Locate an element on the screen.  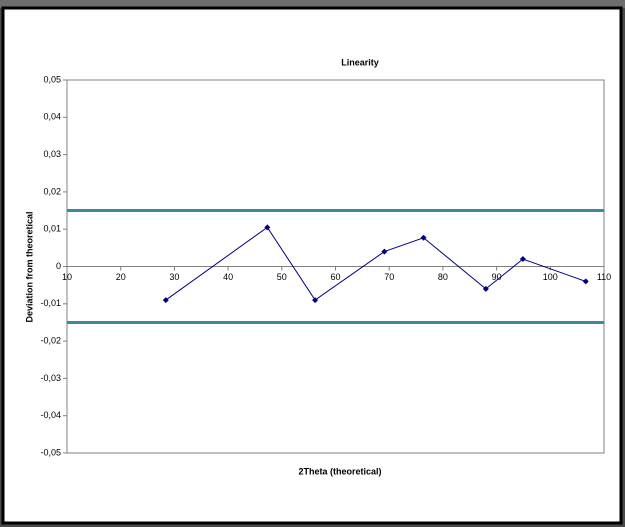
y-tick-label: -0,01 is located at coordinates (50, 303).